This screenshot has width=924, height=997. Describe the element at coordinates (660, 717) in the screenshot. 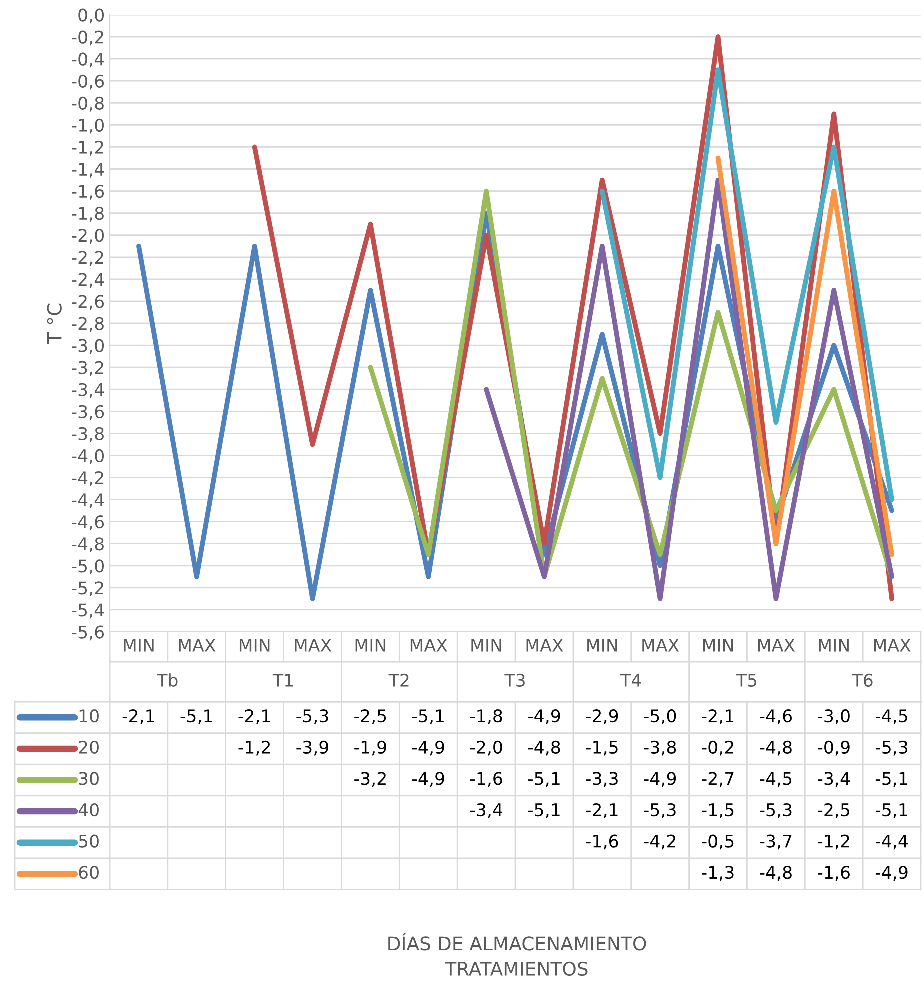

I see `data-label: -5,0` at that location.